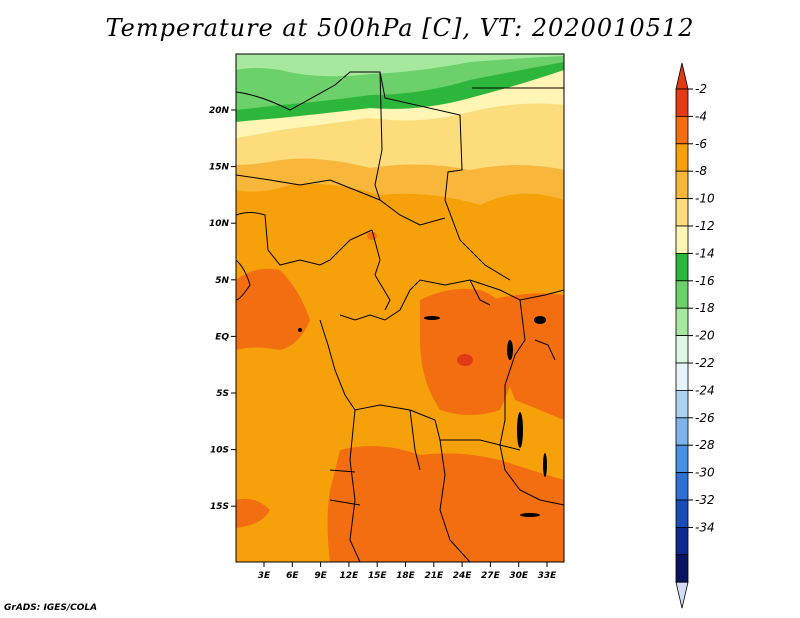 The image size is (800, 618). What do you see at coordinates (705, 390) in the screenshot?
I see `colorbar-label: -24` at bounding box center [705, 390].